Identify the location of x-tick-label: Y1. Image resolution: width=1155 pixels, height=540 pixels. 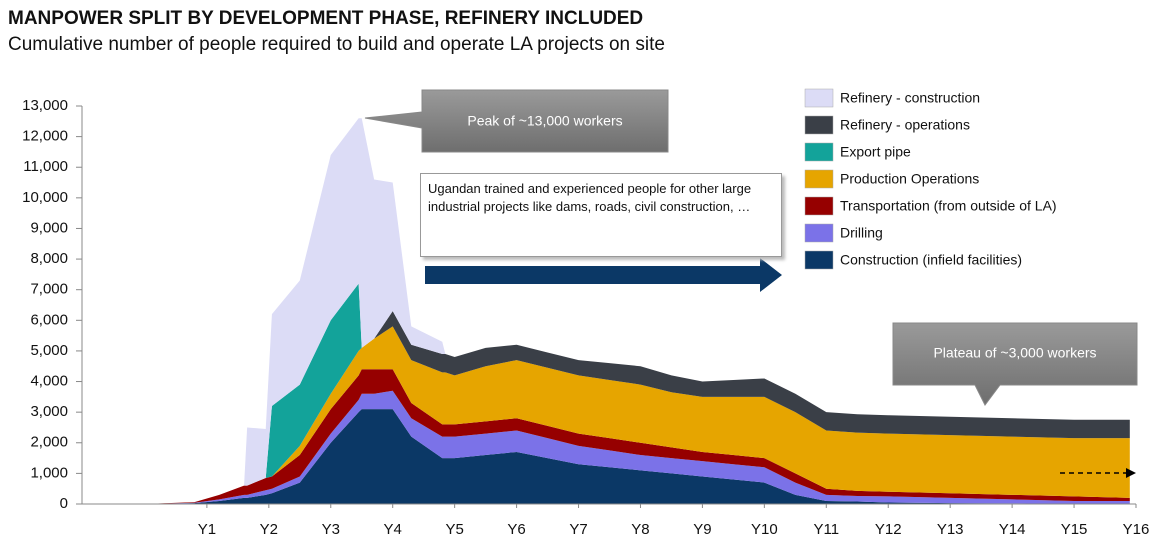
(207, 529).